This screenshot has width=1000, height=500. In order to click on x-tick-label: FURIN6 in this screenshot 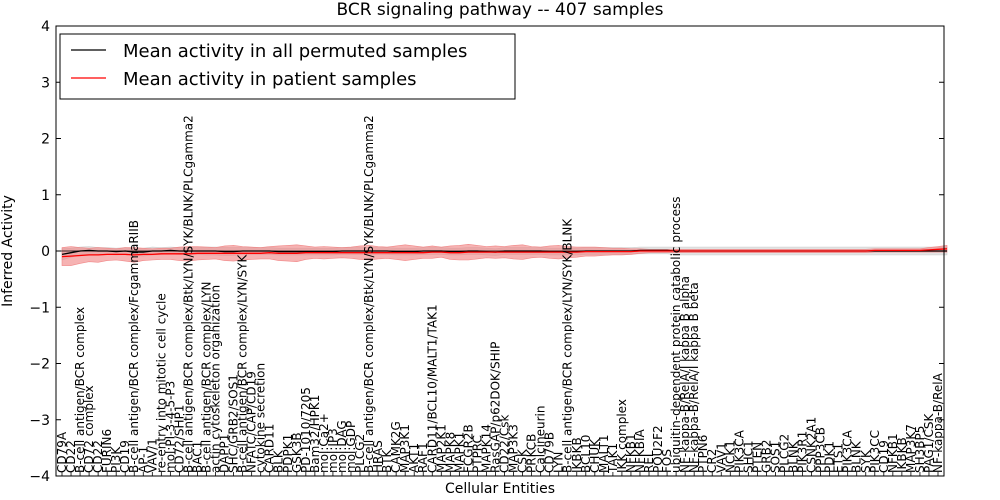, I will do `click(107, 451)`.